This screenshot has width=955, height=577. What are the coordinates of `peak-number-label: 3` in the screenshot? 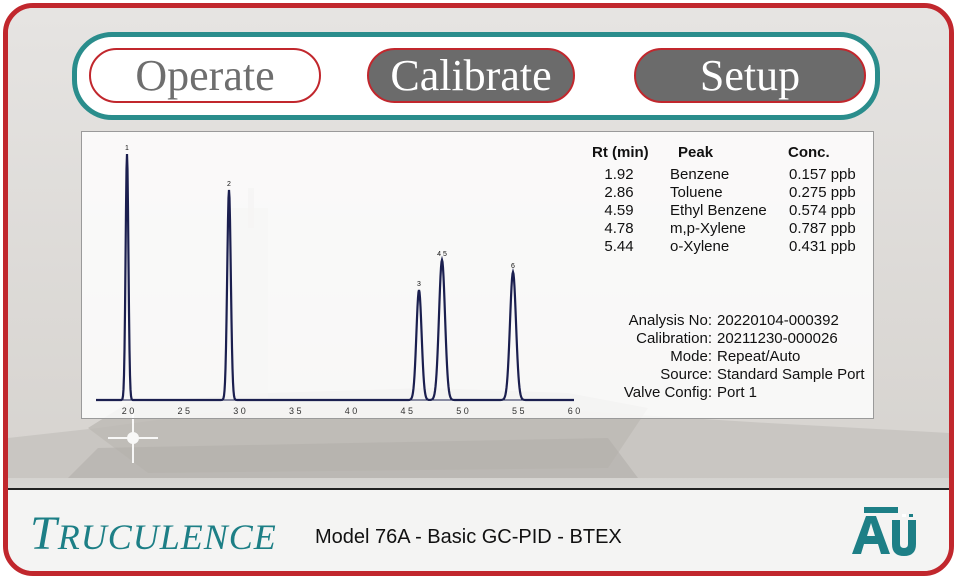 It's located at (419, 284).